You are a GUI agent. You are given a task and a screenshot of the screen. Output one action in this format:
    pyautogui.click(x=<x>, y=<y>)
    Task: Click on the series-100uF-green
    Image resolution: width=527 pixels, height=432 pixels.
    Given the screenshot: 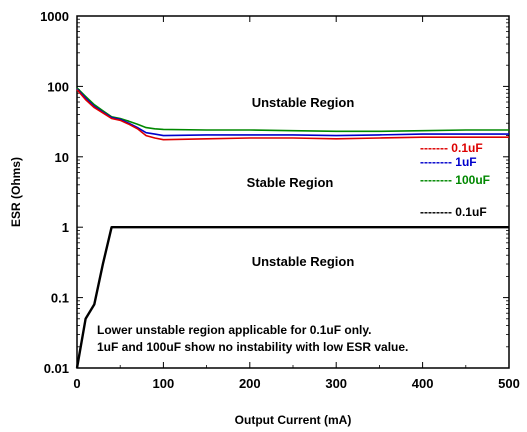 What is the action you would take?
    pyautogui.click(x=292, y=110)
    